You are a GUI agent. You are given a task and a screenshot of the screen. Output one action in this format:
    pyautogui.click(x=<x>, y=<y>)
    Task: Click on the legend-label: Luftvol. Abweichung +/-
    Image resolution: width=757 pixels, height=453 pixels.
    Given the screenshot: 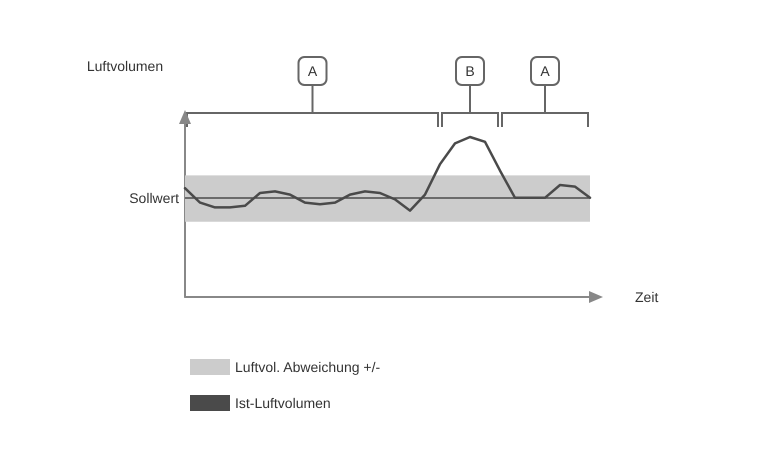 What is the action you would take?
    pyautogui.click(x=307, y=367)
    